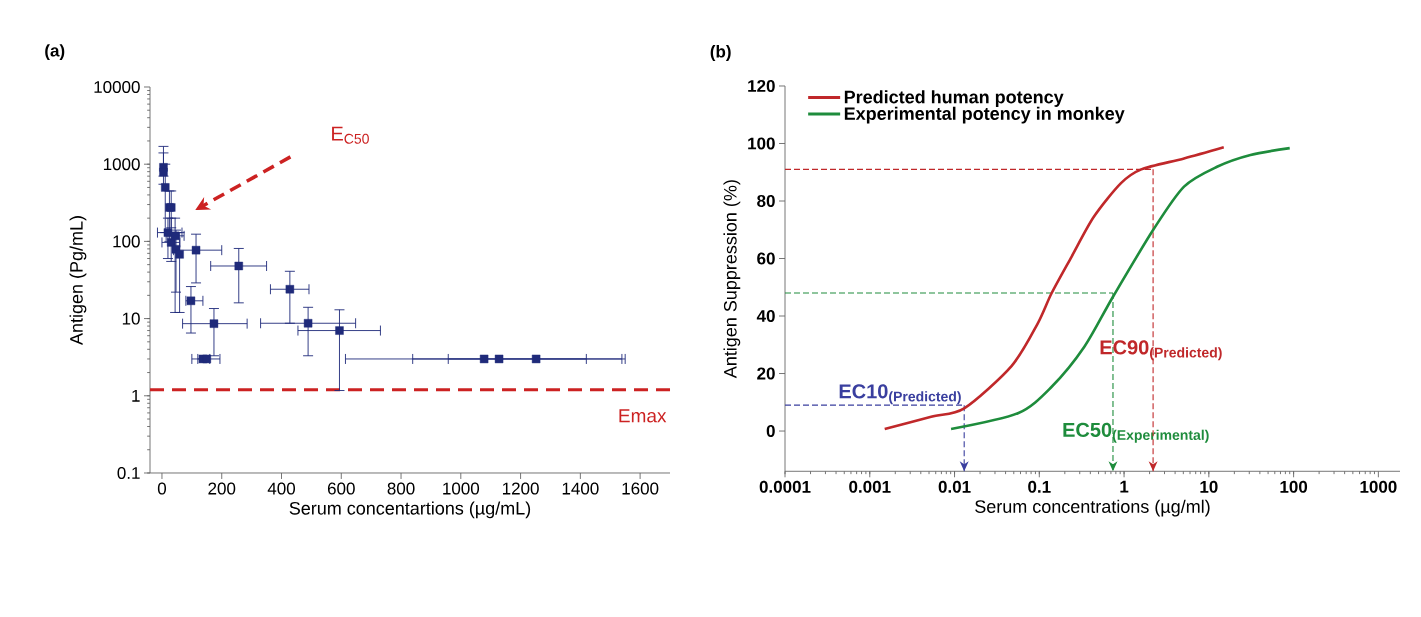  I want to click on x-tick-label: 800, so click(401, 488).